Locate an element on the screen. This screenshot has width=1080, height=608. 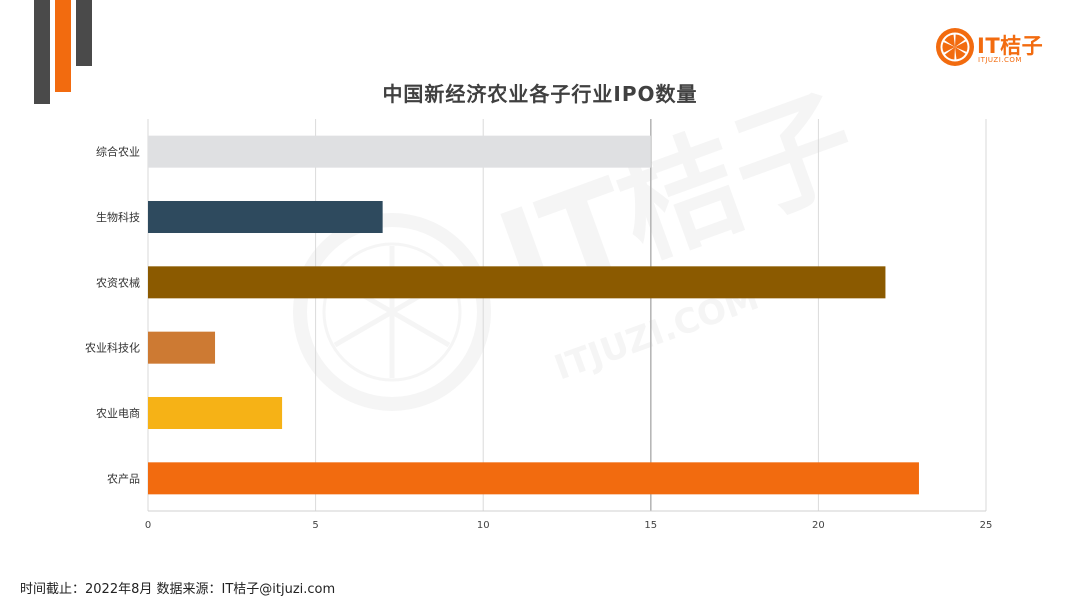
x-tick-label: 15 is located at coordinates (650, 525).